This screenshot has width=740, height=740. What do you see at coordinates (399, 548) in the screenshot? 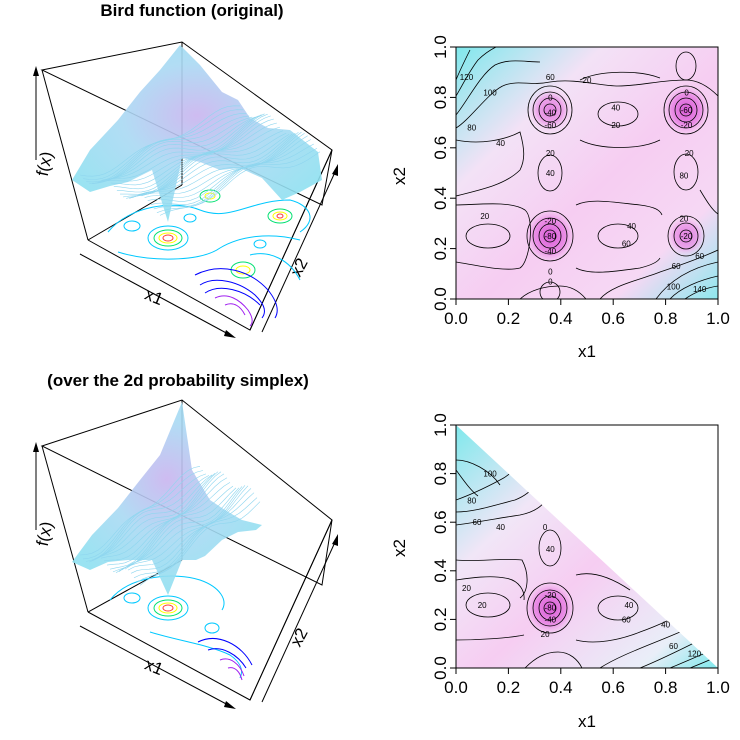
I see `ylabel-contour-bottom: x2` at bounding box center [399, 548].